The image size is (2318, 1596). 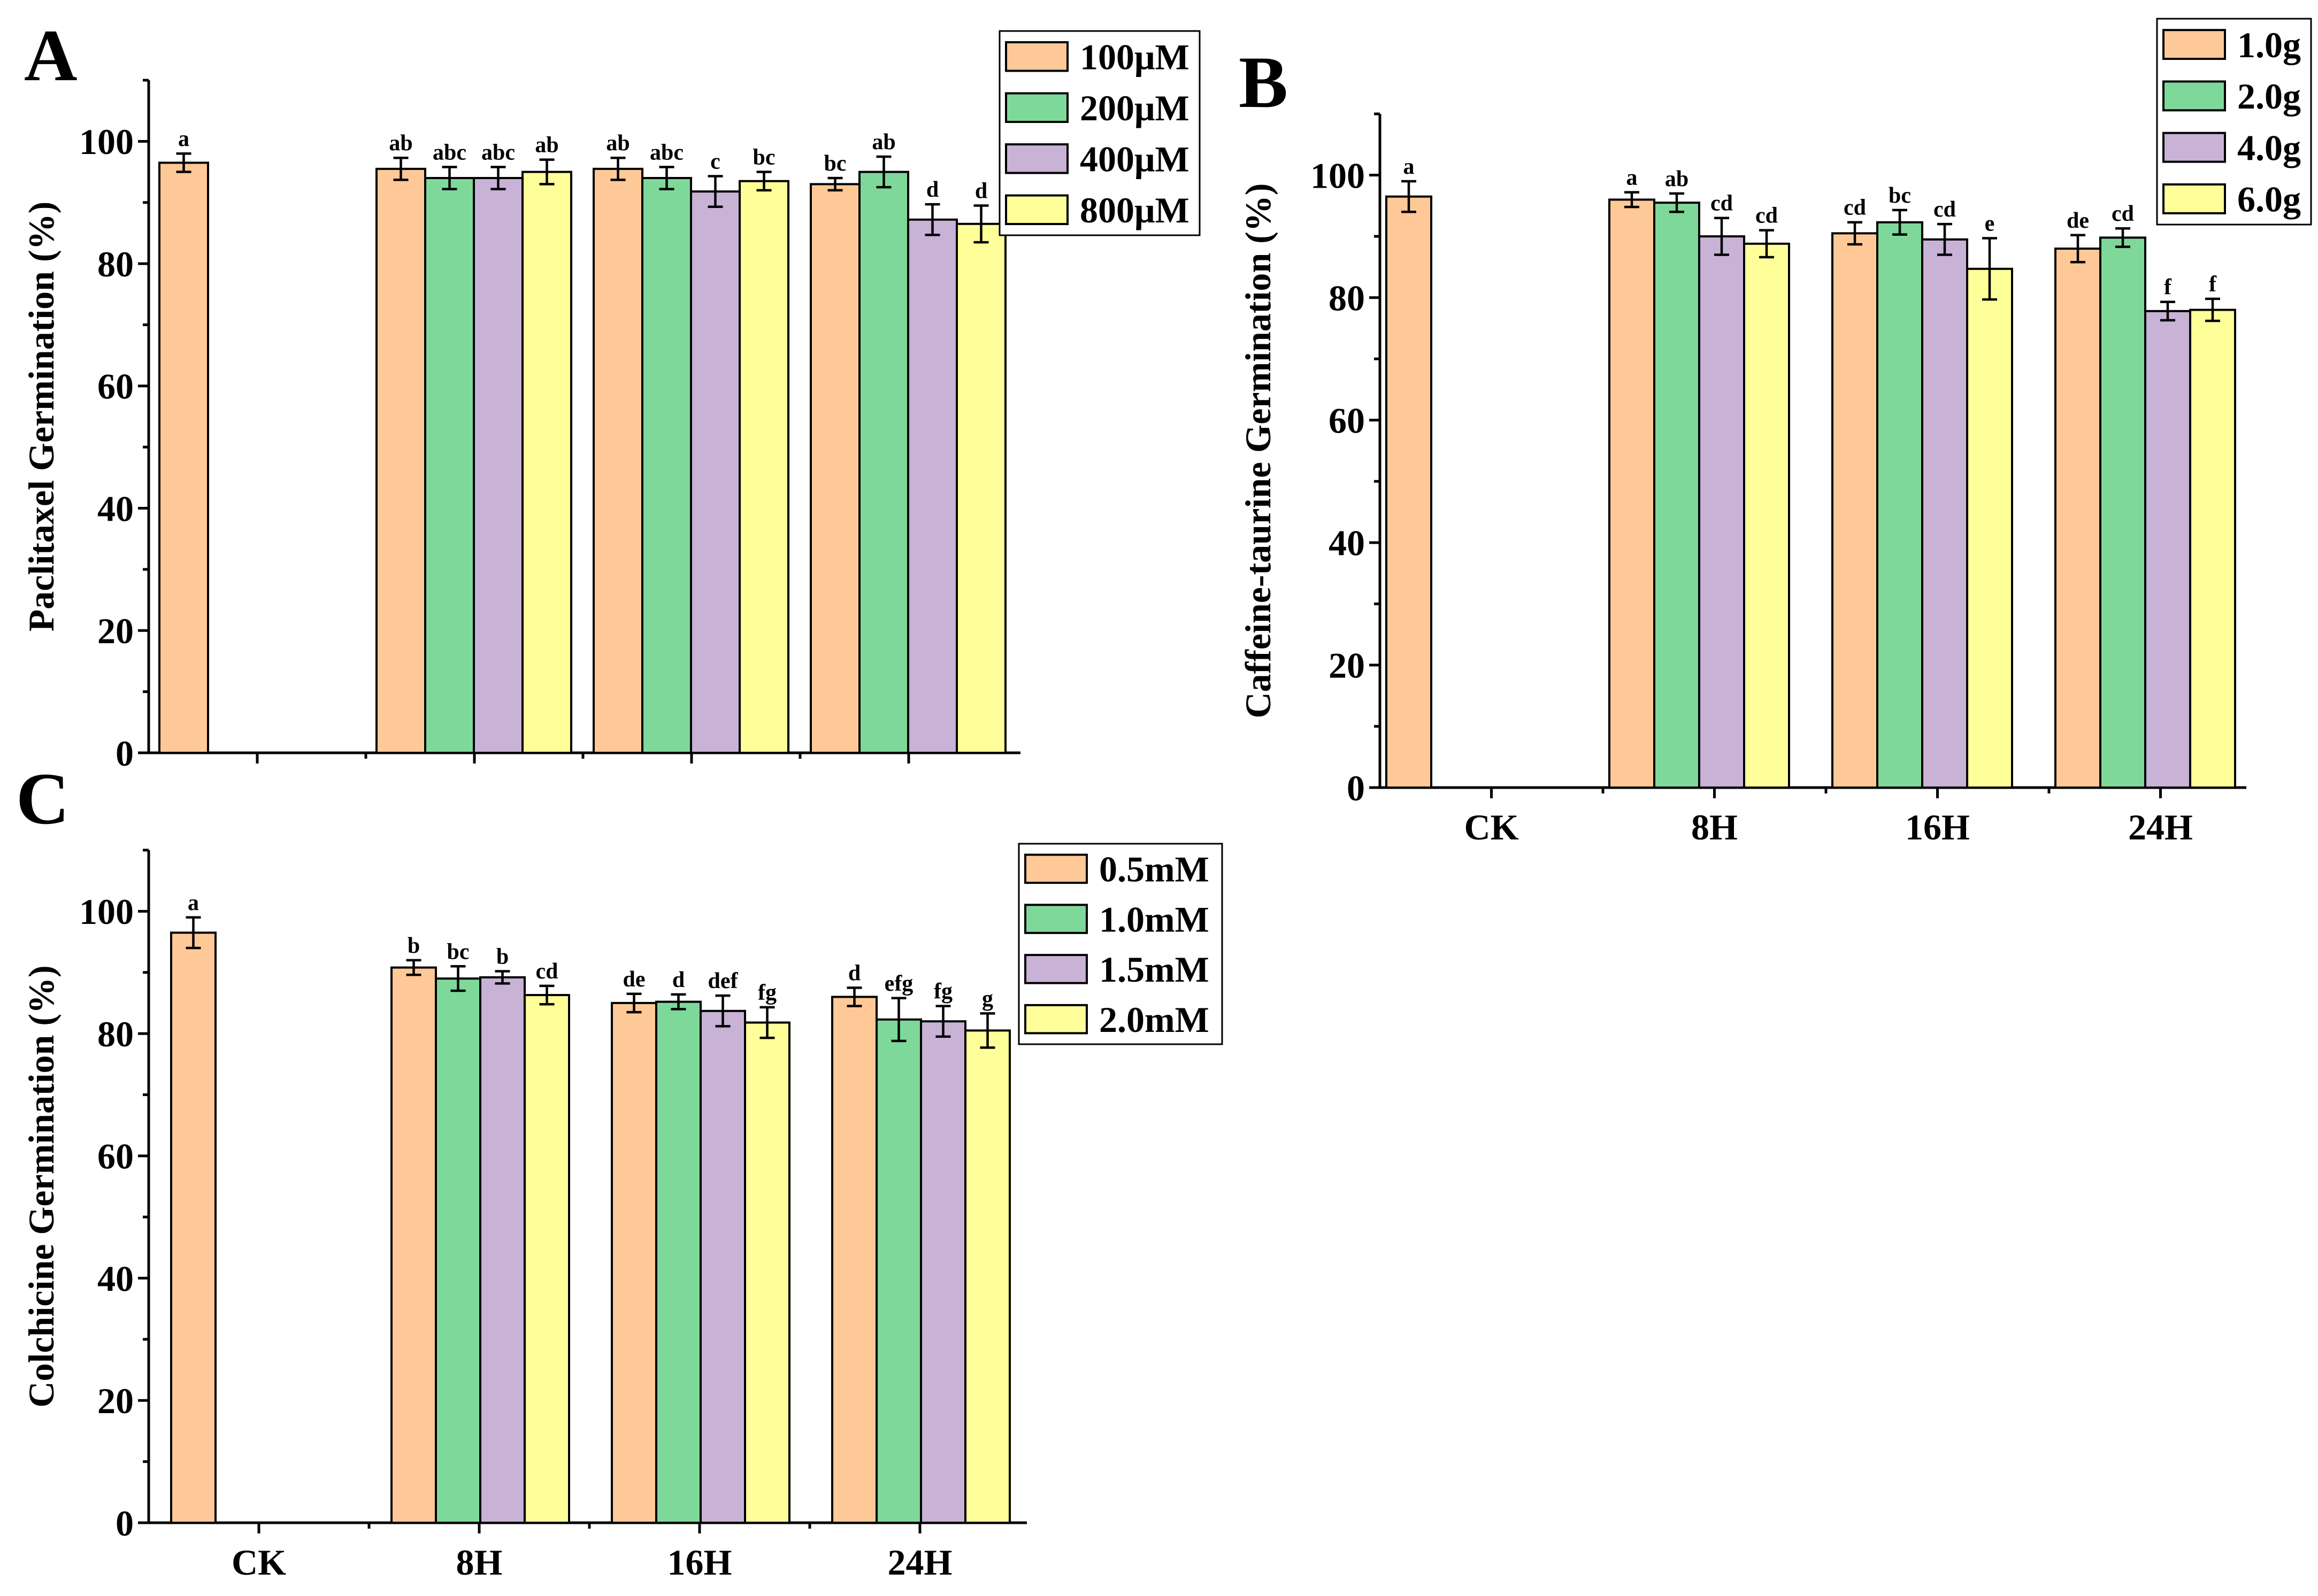 What do you see at coordinates (2269, 148) in the screenshot?
I see `legend-label: 4.0g` at bounding box center [2269, 148].